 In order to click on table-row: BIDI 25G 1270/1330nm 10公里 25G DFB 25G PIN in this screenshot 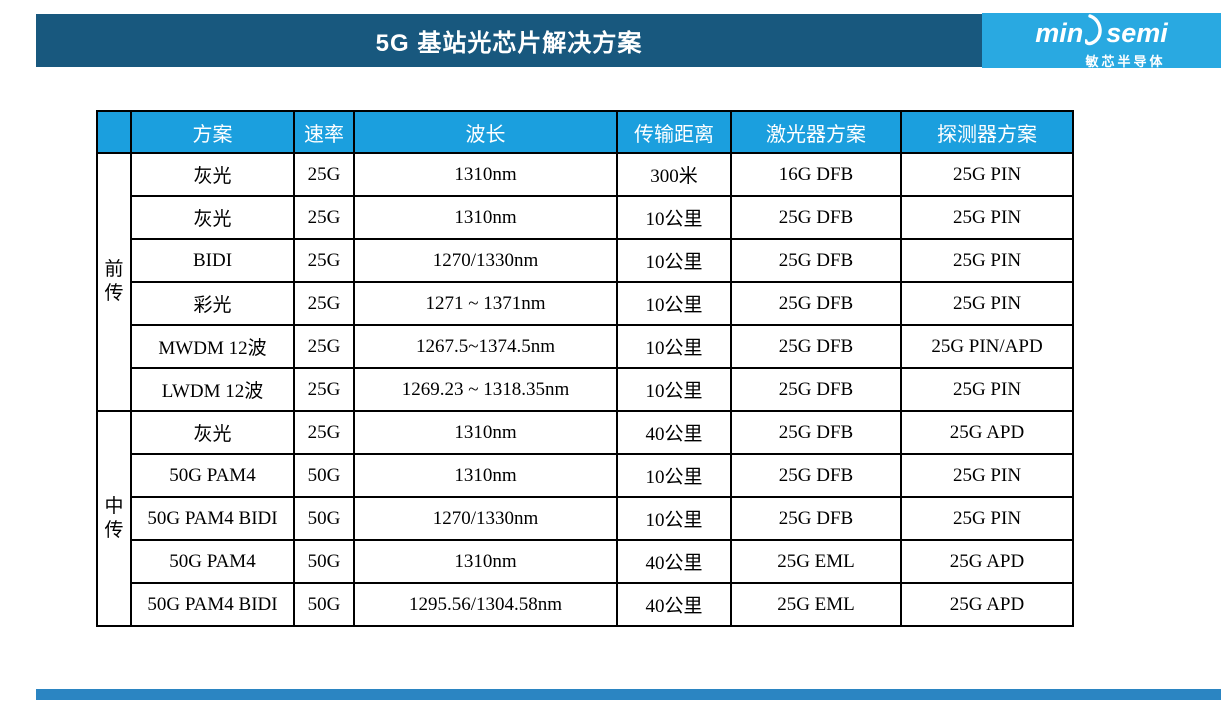, I will do `click(585, 260)`.